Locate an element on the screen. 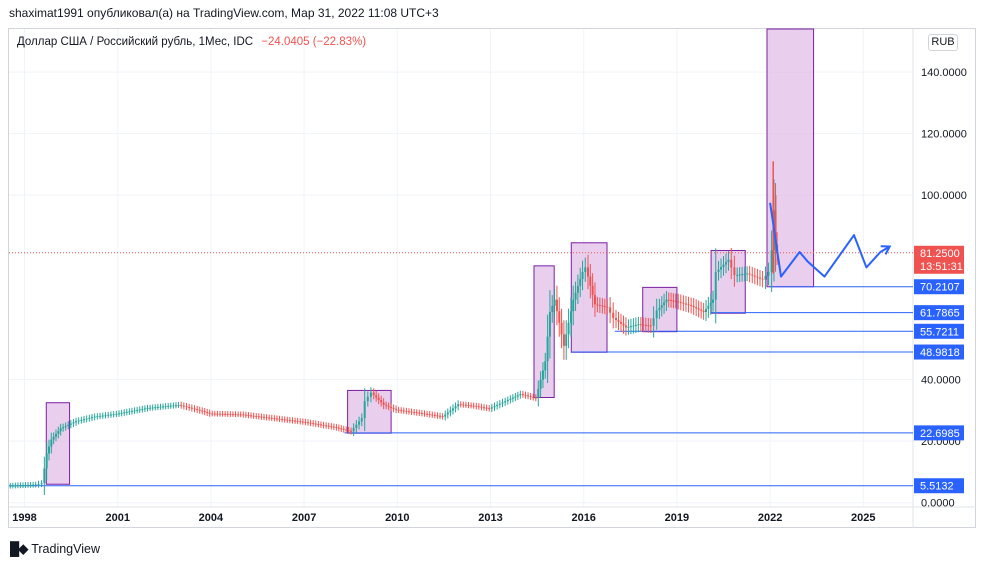 This screenshot has width=987, height=566. hline-price-label: 61.7865 is located at coordinates (939, 313).